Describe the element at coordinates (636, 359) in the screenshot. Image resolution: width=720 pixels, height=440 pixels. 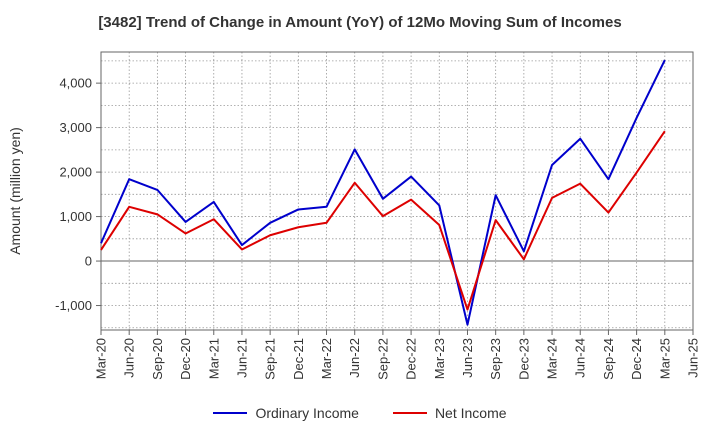
I see `x-tick-label: Dec-24` at that location.